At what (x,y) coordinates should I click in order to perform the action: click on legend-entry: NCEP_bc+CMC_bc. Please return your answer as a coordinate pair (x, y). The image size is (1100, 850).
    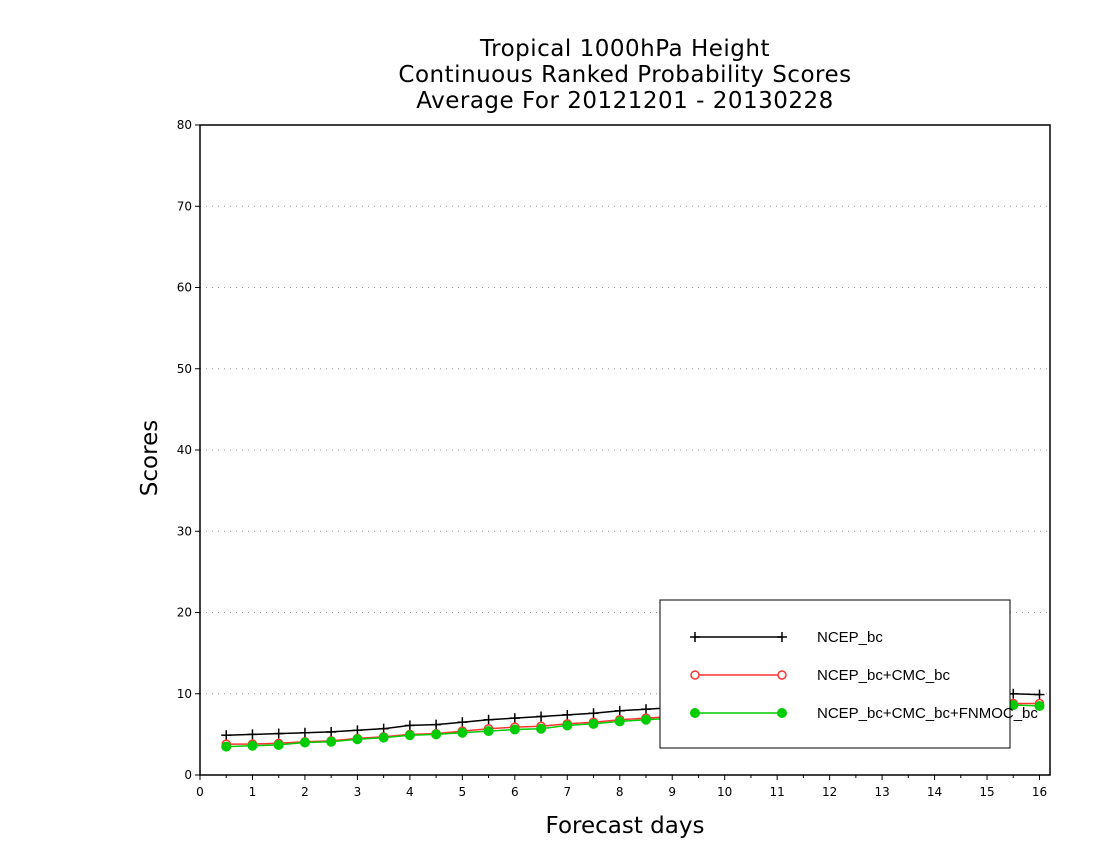
    Looking at the image, I should click on (820, 675).